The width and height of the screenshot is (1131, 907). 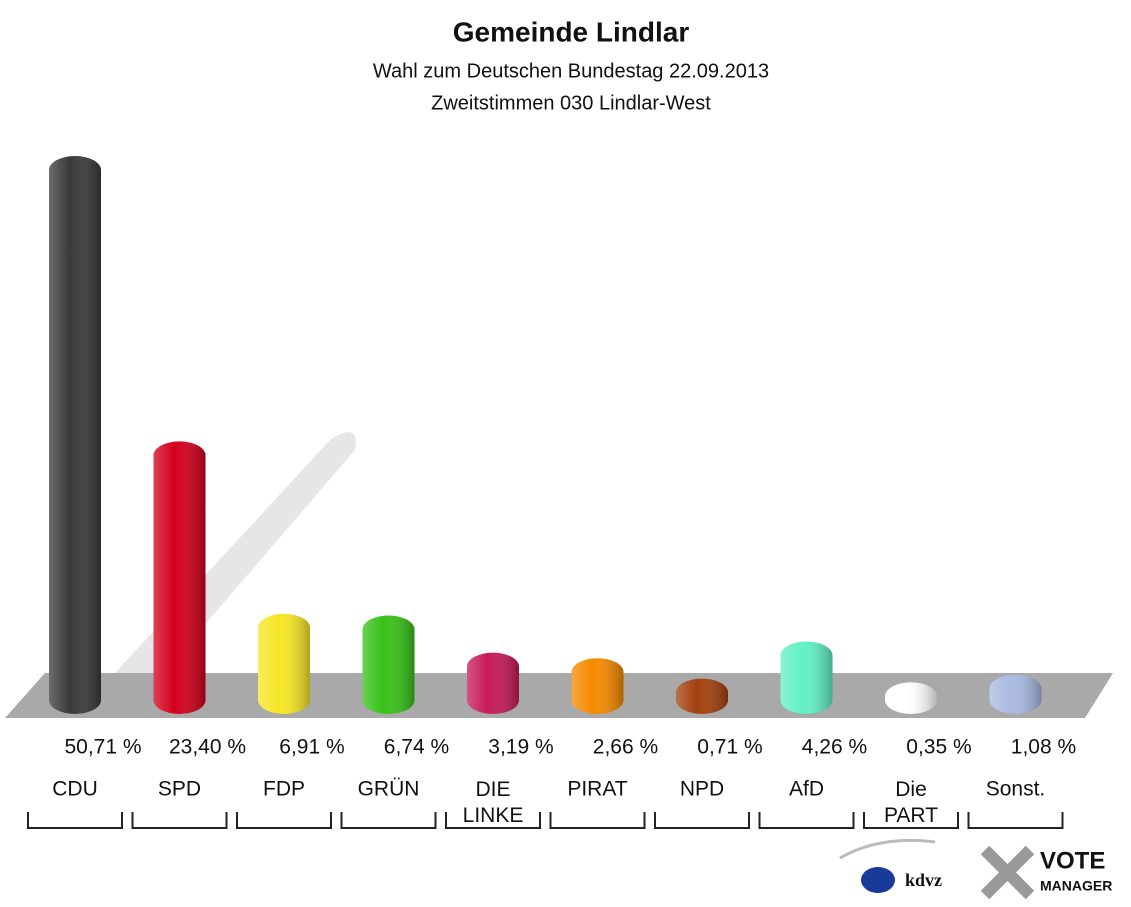 What do you see at coordinates (179, 789) in the screenshot?
I see `x-tick-label: SPD` at bounding box center [179, 789].